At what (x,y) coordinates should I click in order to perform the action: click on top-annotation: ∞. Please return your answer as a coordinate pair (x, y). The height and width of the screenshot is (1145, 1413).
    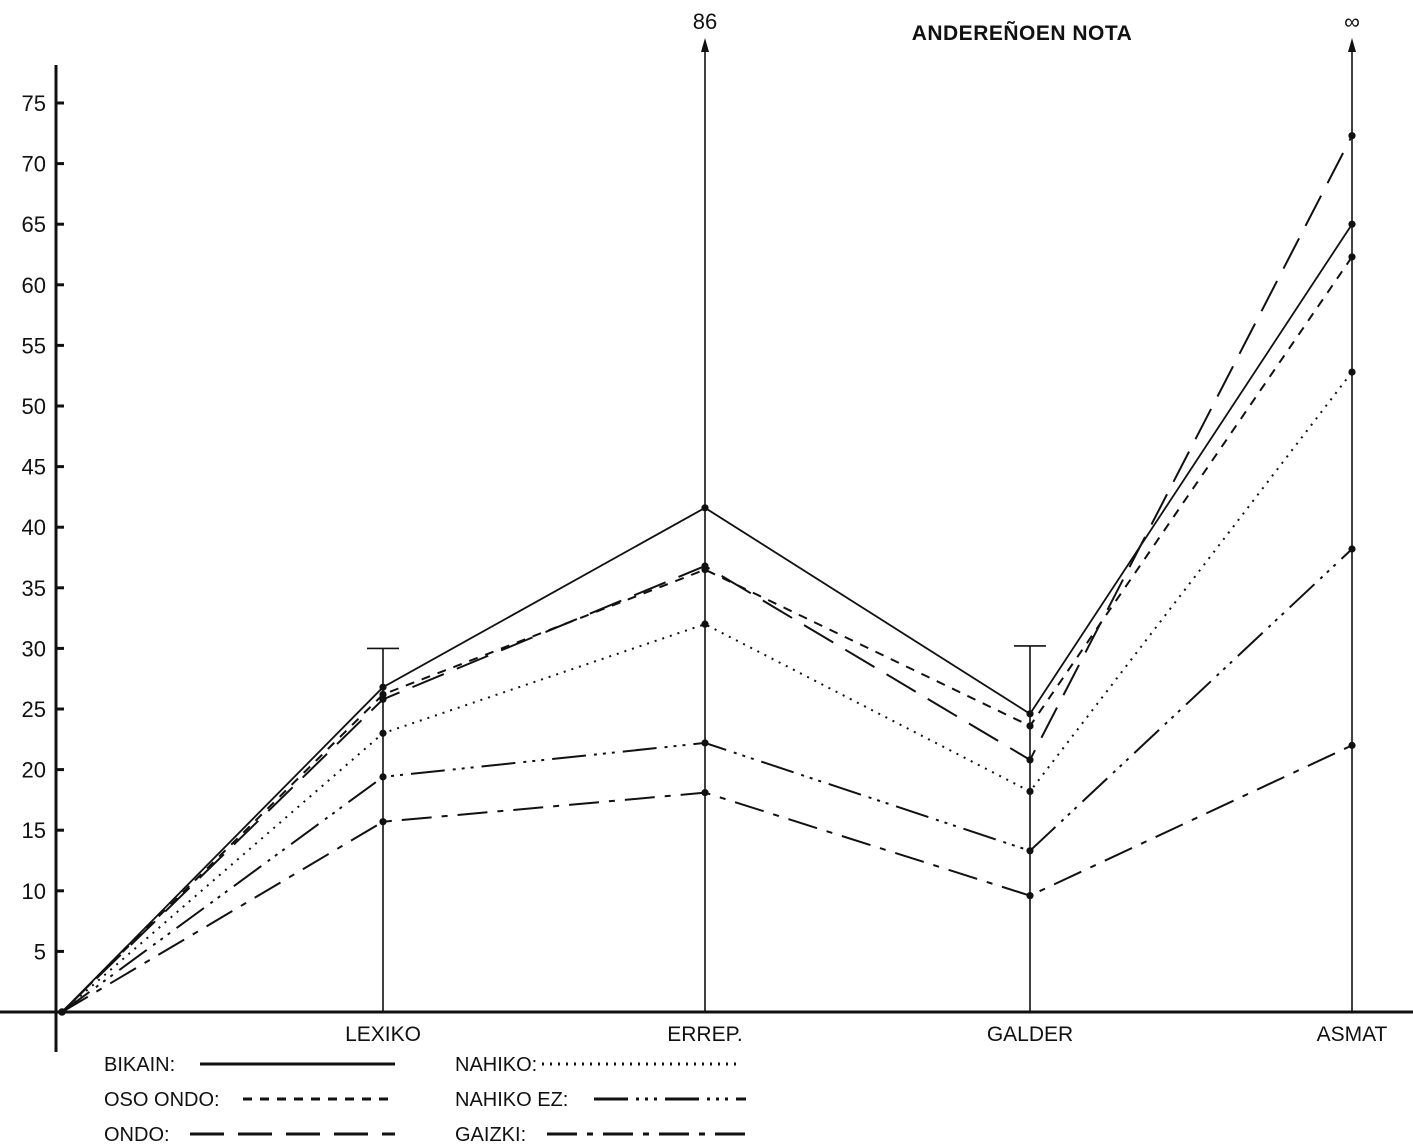
    Looking at the image, I should click on (1352, 21).